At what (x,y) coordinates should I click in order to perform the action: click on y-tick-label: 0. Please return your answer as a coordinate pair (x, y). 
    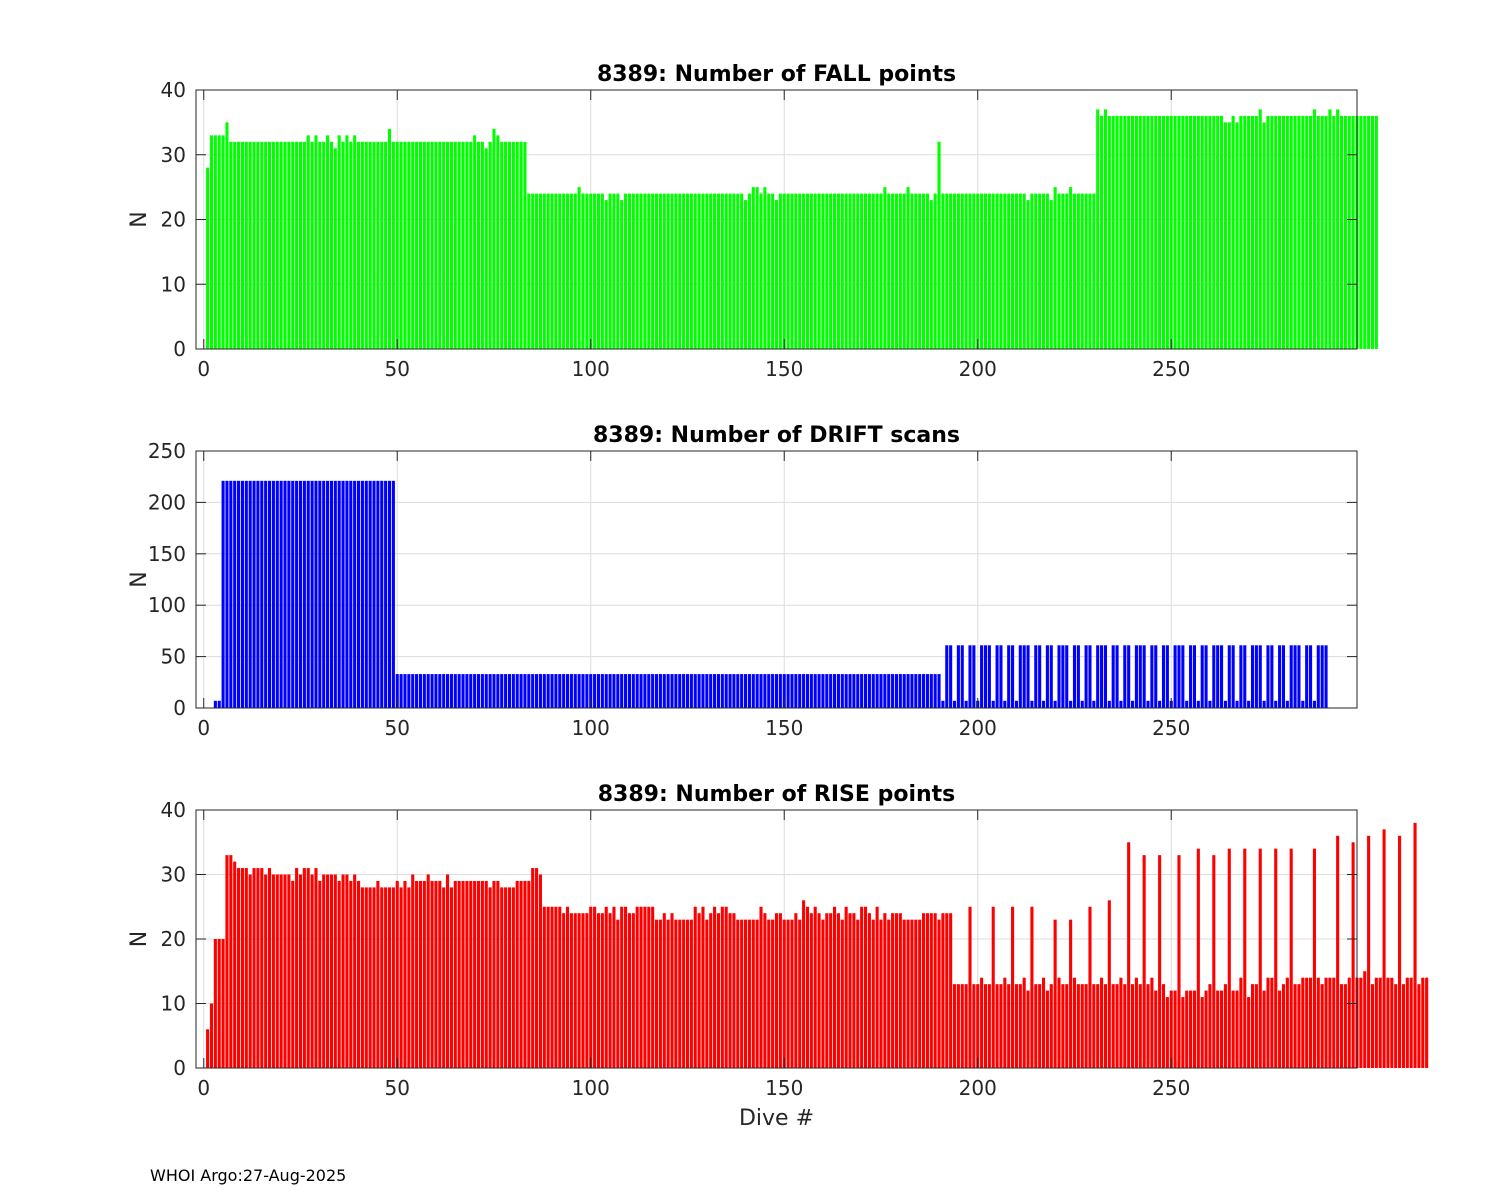
    Looking at the image, I should click on (179, 1068).